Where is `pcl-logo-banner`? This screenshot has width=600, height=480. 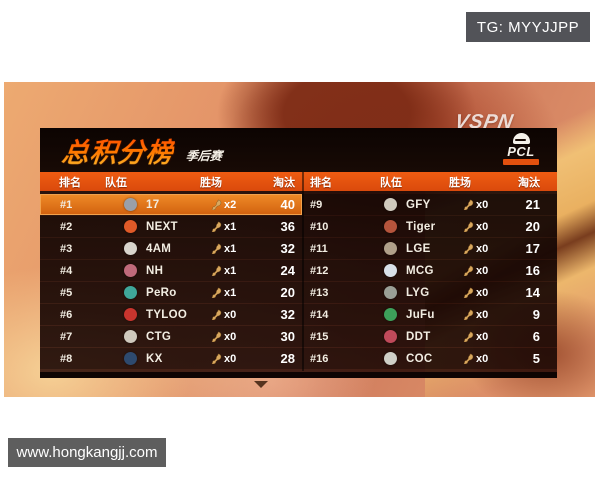
pcl-logo-banner is located at coordinates (521, 162).